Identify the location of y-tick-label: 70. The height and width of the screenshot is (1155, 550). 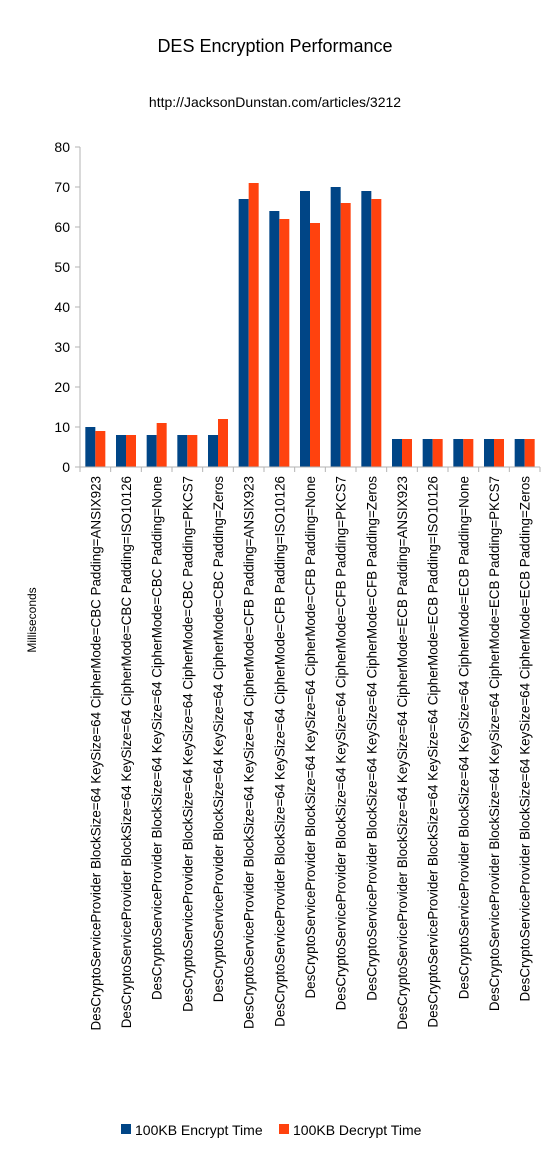
(62, 187).